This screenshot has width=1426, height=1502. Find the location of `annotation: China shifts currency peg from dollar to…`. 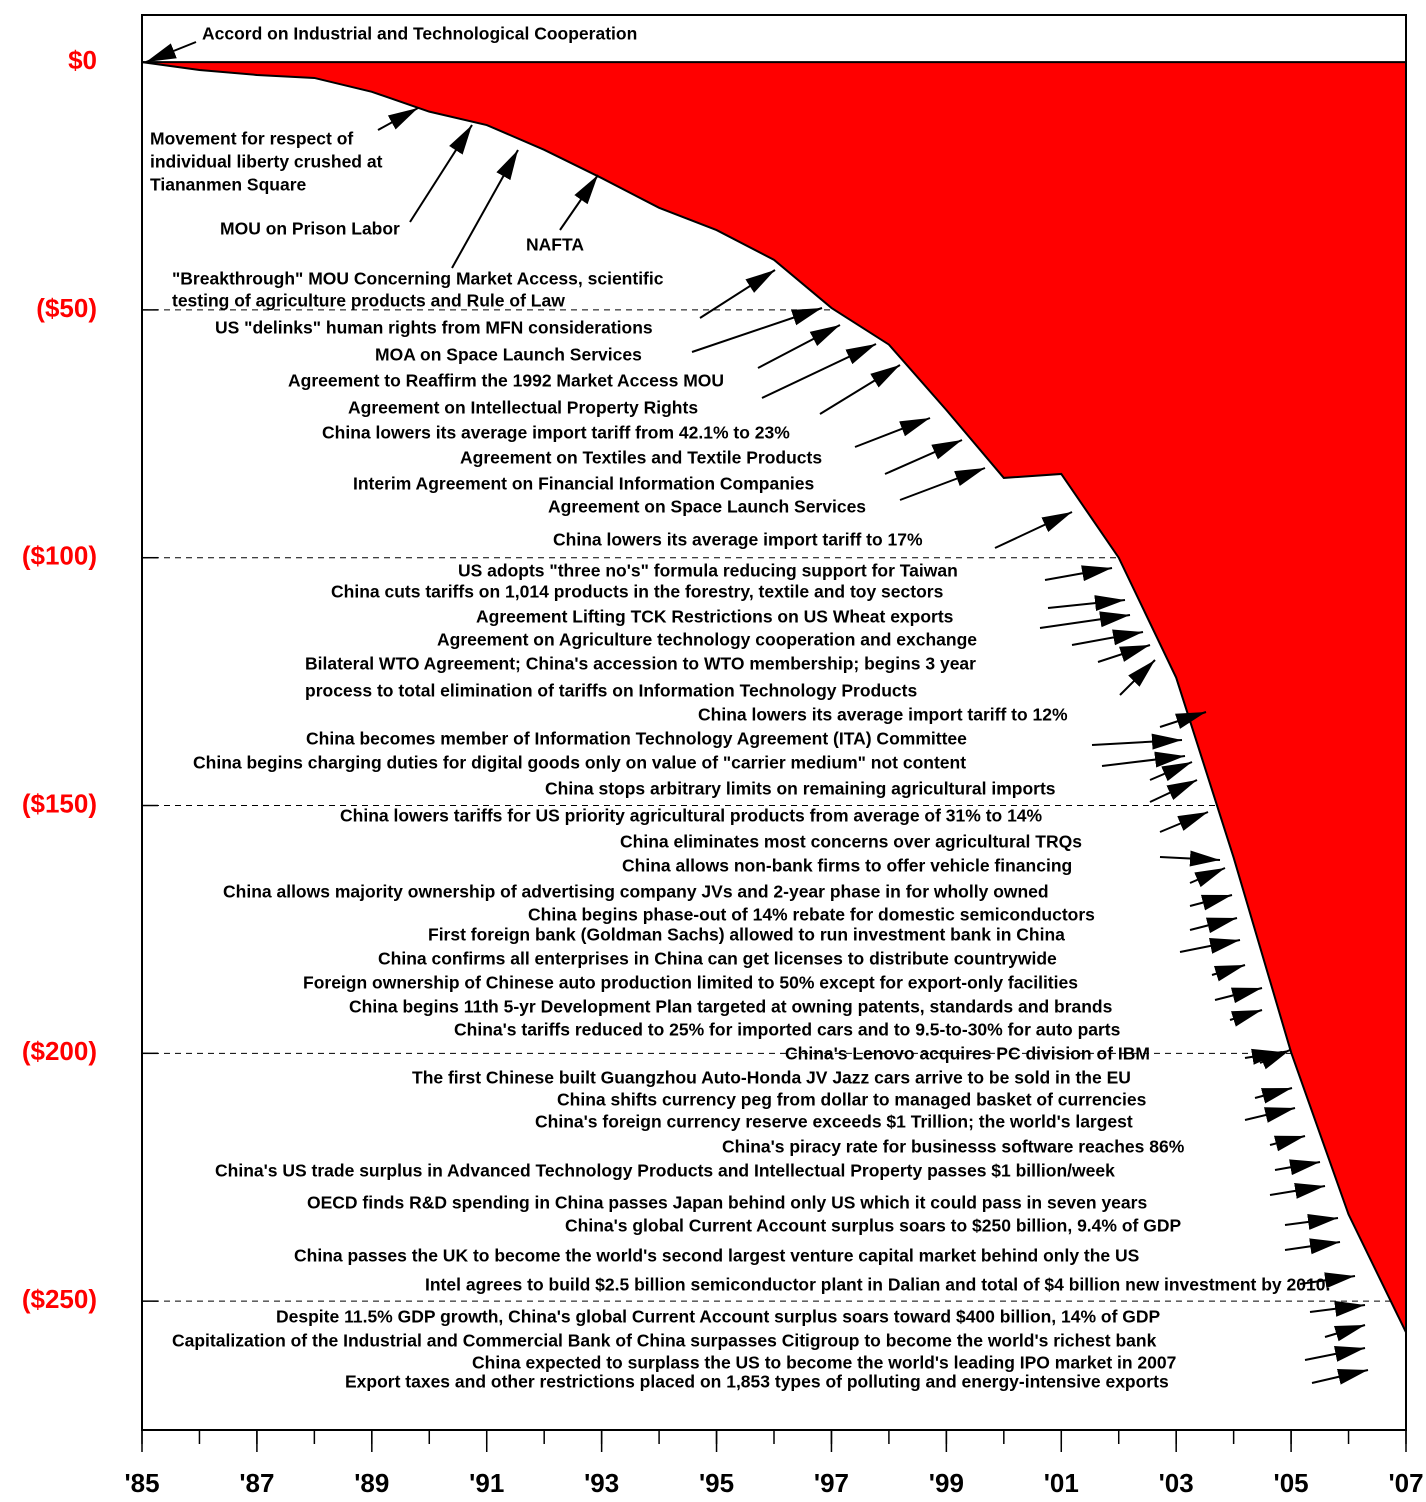

annotation: China shifts currency peg from dollar to… is located at coordinates (852, 1100).